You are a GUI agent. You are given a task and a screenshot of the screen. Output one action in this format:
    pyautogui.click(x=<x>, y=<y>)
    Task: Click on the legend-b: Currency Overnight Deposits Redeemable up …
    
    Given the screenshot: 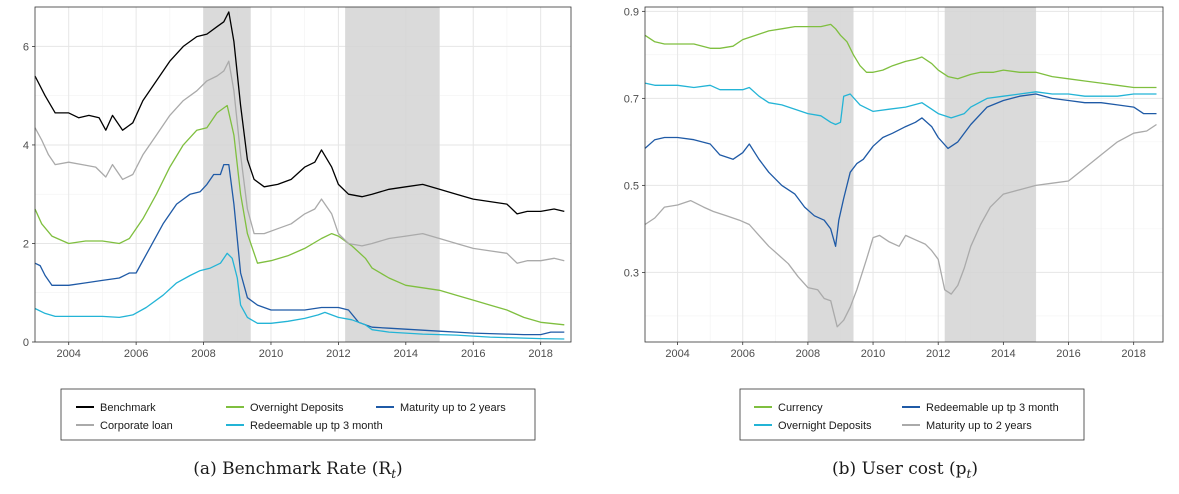 What is the action you would take?
    pyautogui.click(x=912, y=414)
    